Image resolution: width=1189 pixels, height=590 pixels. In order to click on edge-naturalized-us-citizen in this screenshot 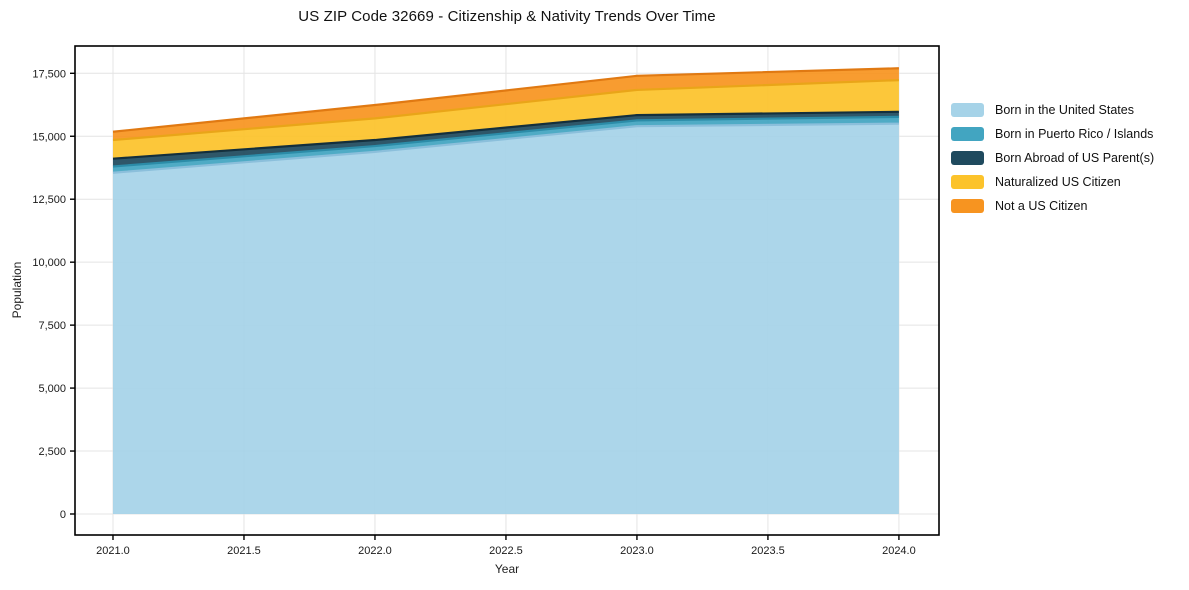, I will do `click(505, 110)`.